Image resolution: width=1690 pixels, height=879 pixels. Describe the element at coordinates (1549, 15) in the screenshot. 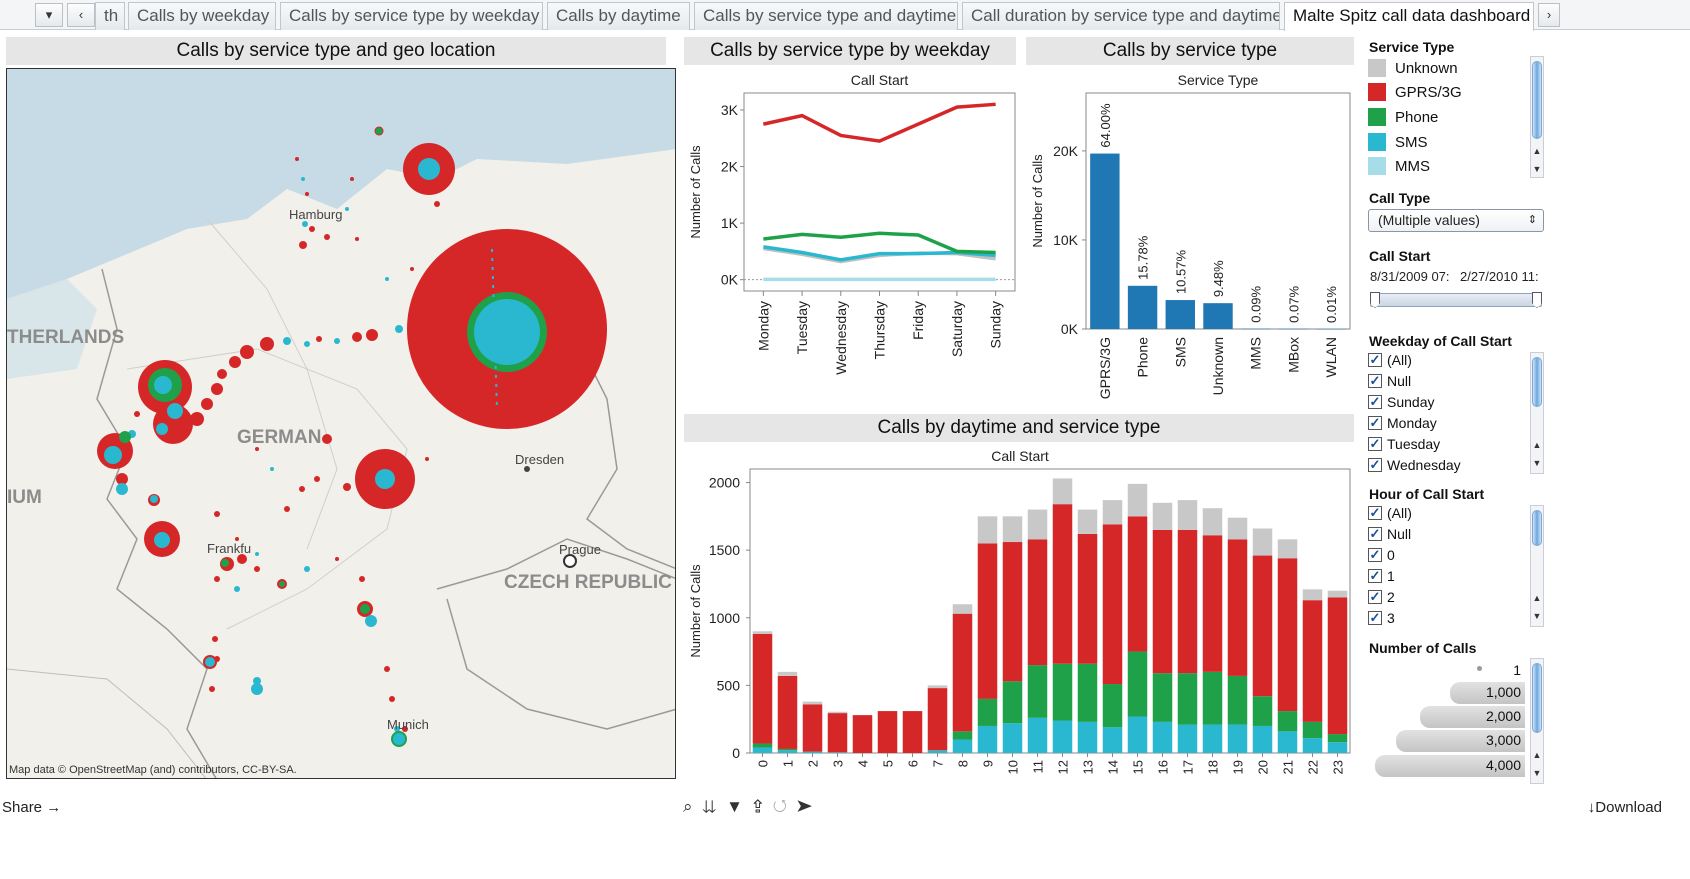

I see `chevron-right-icon: ›` at that location.